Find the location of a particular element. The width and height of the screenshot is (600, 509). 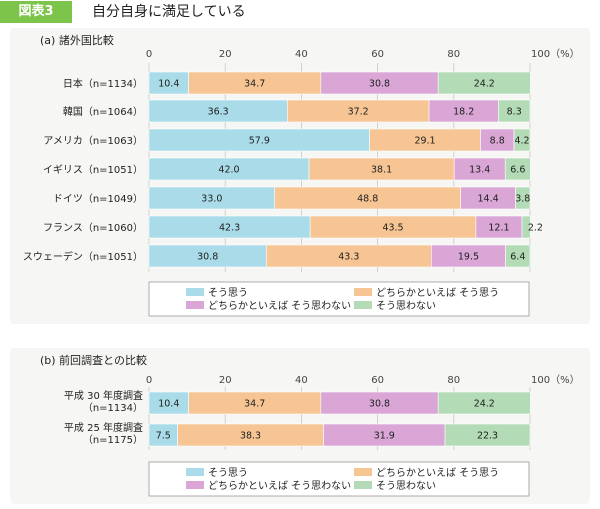

b-tick-label: 40 is located at coordinates (301, 380).